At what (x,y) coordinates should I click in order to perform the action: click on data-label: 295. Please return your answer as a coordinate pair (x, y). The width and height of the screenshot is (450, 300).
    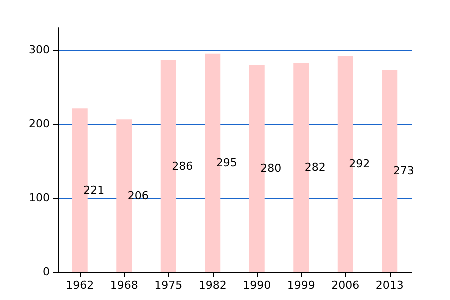
    Looking at the image, I should click on (227, 163).